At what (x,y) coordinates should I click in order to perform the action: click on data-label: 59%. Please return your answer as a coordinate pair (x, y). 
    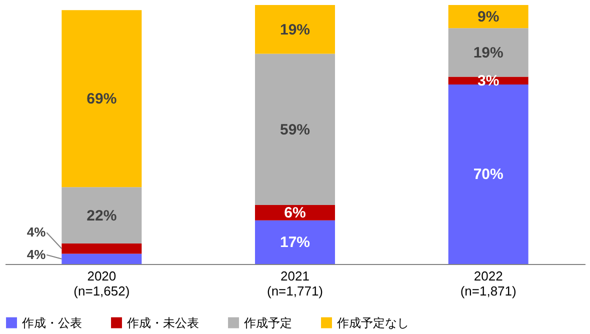
    Looking at the image, I should click on (295, 129).